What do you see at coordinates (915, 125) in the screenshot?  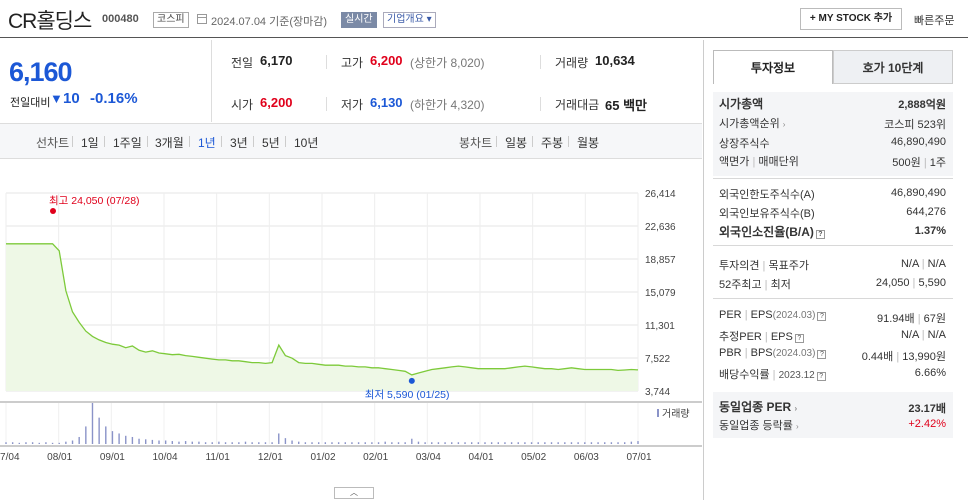 I see `market-cap-rank-value: 코스피 523위` at bounding box center [915, 125].